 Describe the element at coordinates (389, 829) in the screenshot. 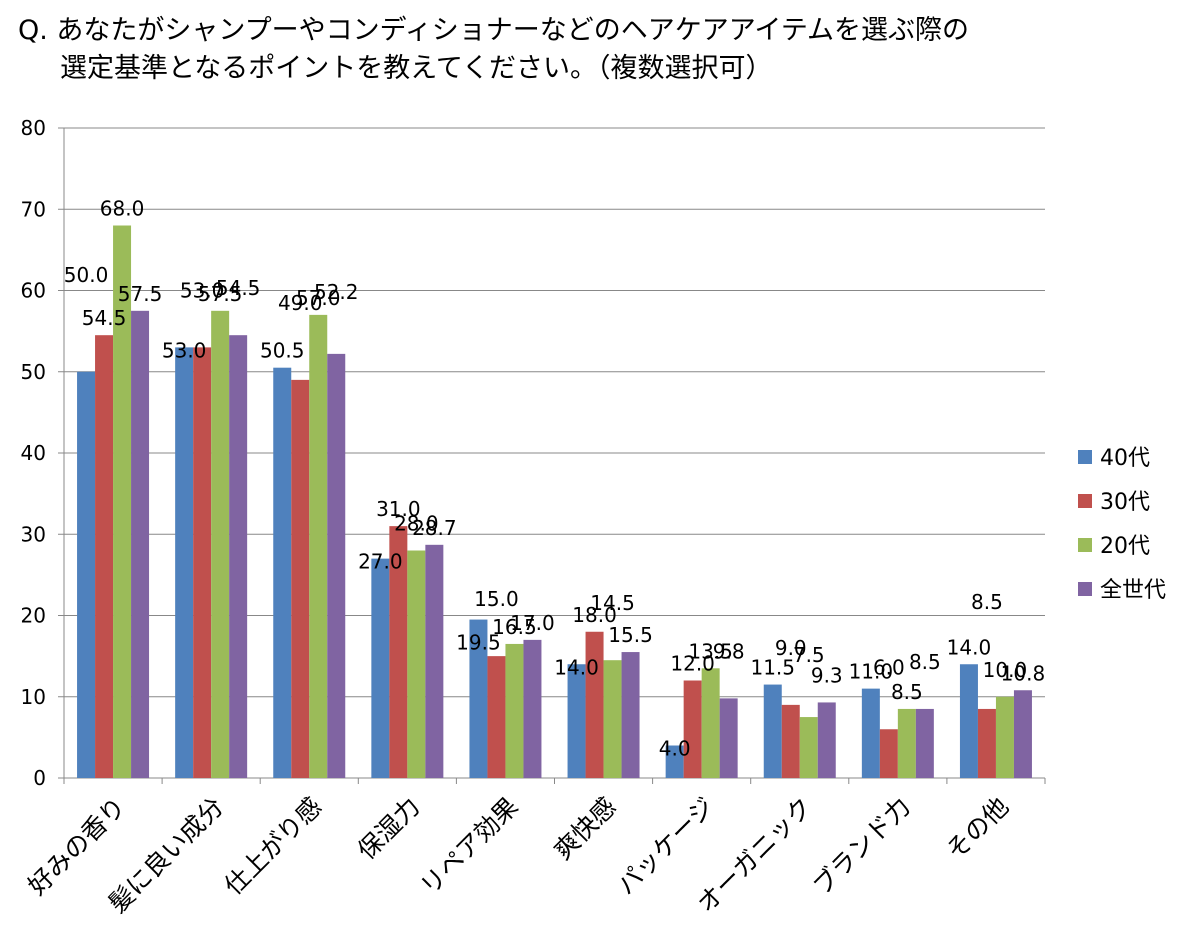

I see `category-label: 保湿力` at that location.